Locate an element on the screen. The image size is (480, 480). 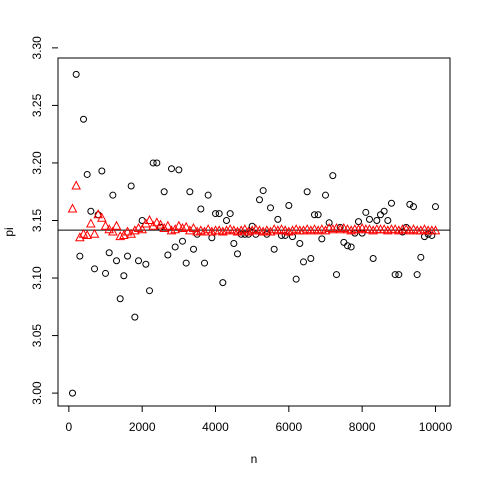
x-axis-label: n is located at coordinates (254, 459).